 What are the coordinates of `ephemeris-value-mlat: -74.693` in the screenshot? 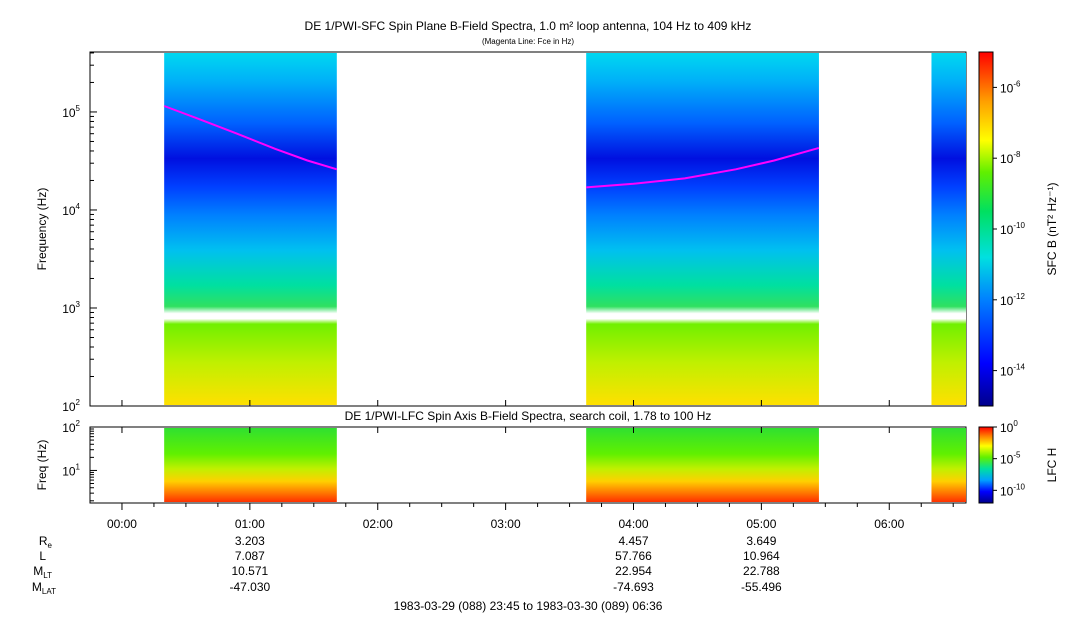 It's located at (633, 587).